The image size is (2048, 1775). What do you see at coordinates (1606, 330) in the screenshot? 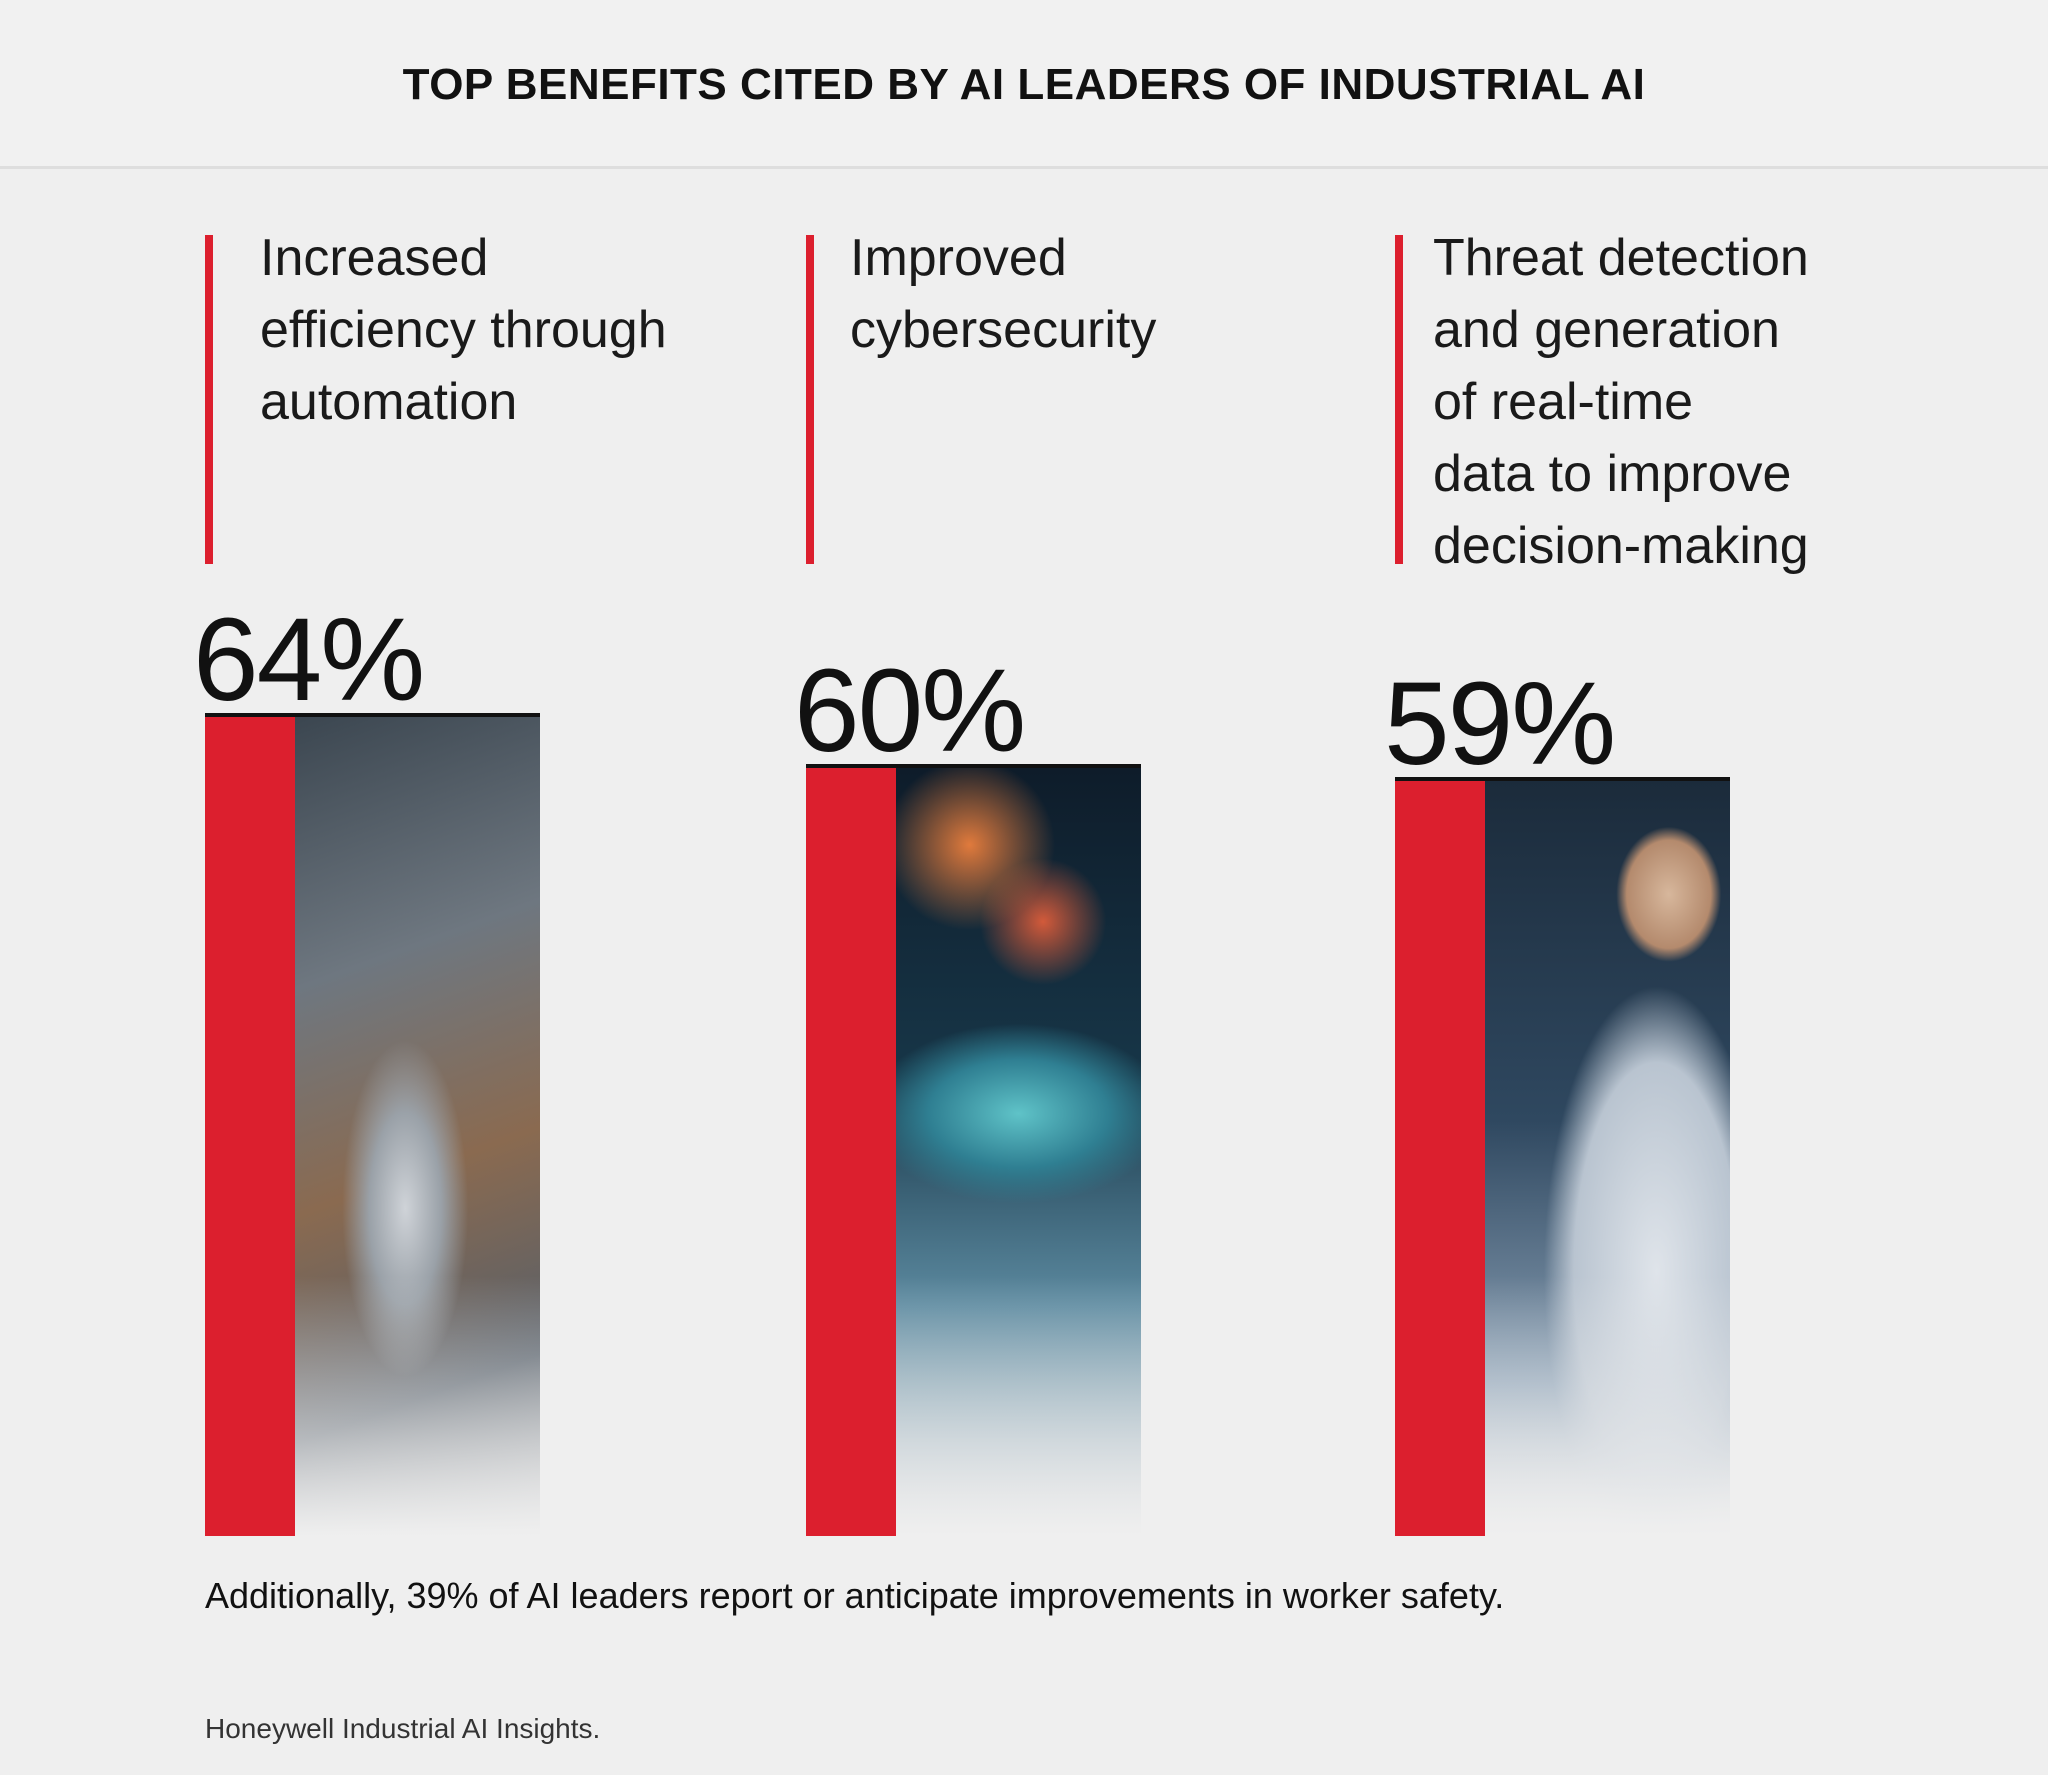
I see `category-label-line: and generation` at bounding box center [1606, 330].